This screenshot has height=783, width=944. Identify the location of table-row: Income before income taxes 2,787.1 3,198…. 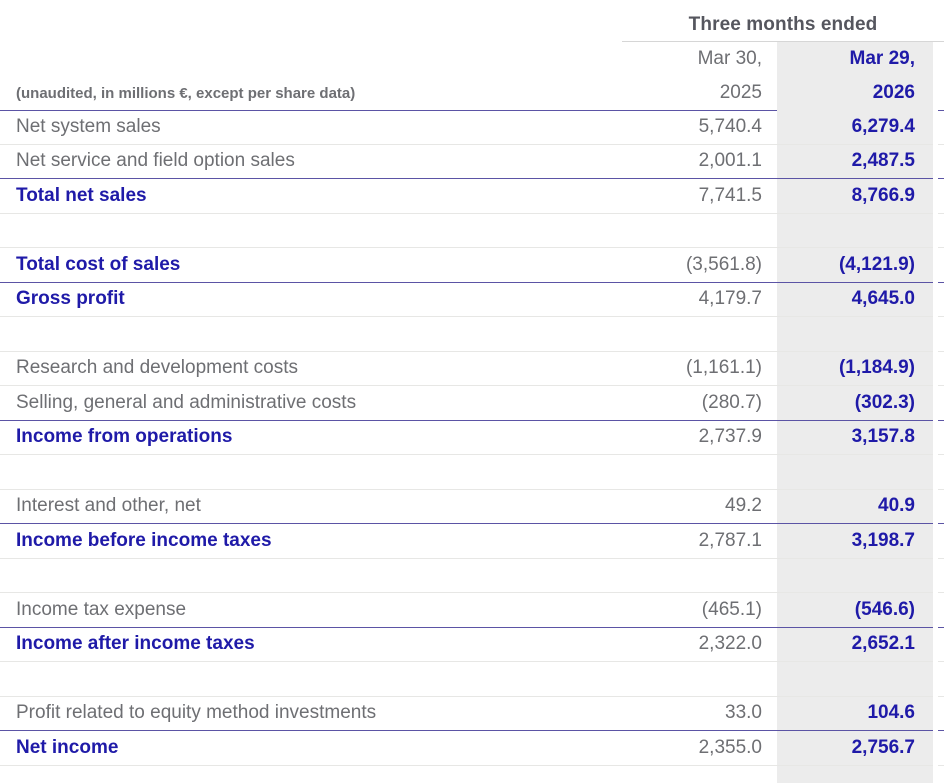
(472, 541).